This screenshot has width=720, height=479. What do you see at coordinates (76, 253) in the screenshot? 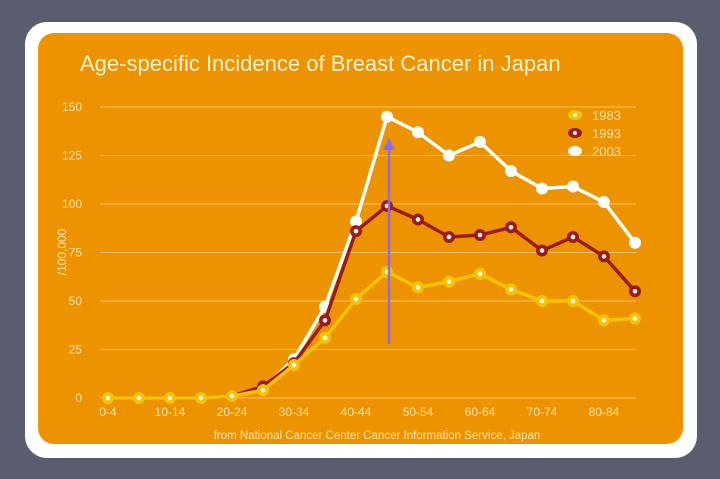
I see `y-tick-label: 75` at bounding box center [76, 253].